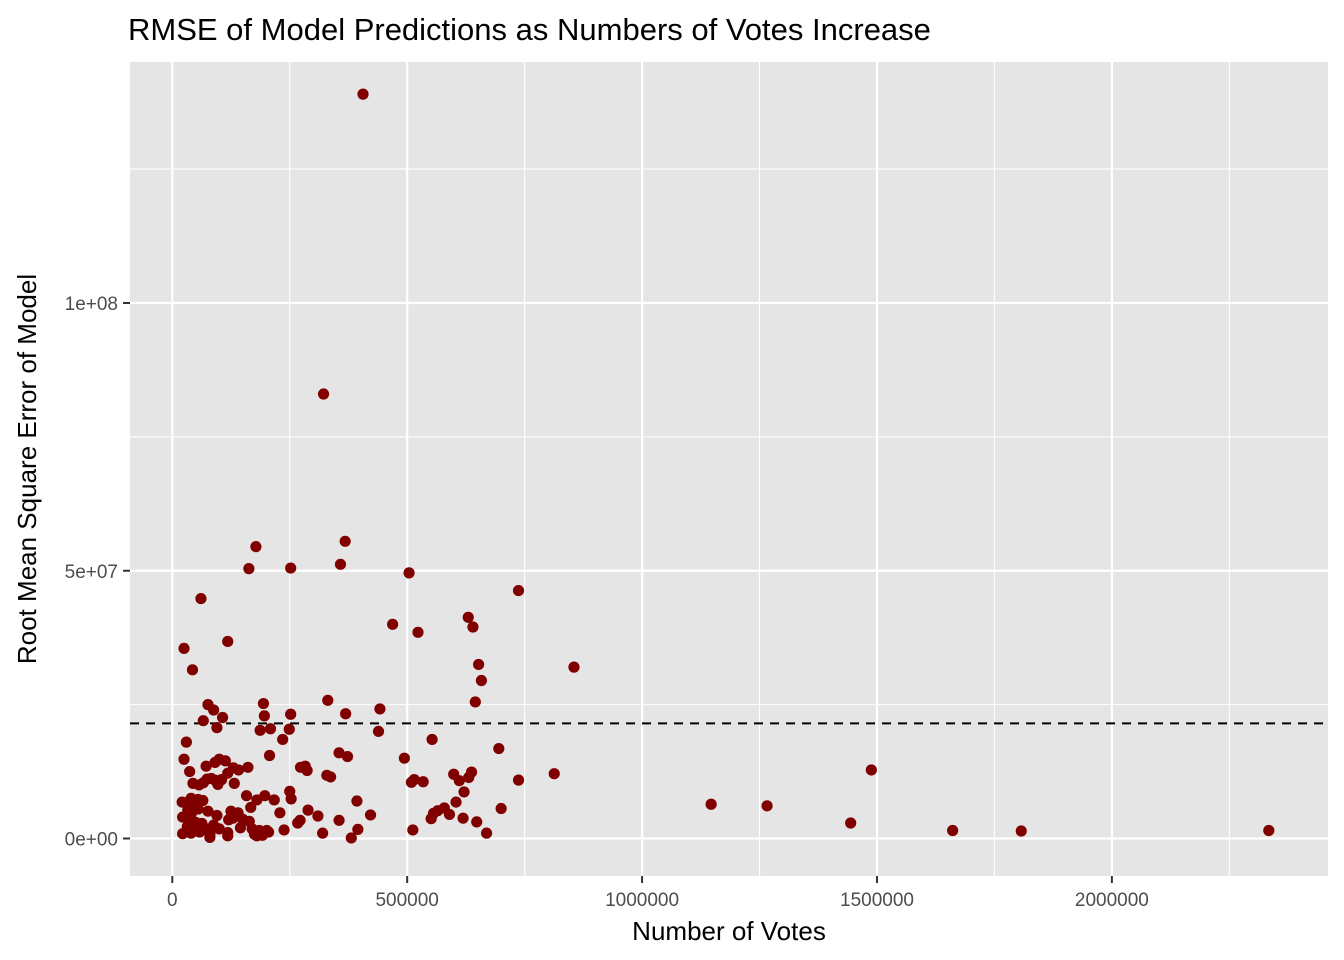  What do you see at coordinates (729, 931) in the screenshot?
I see `x-axis-title: Number of Votes` at bounding box center [729, 931].